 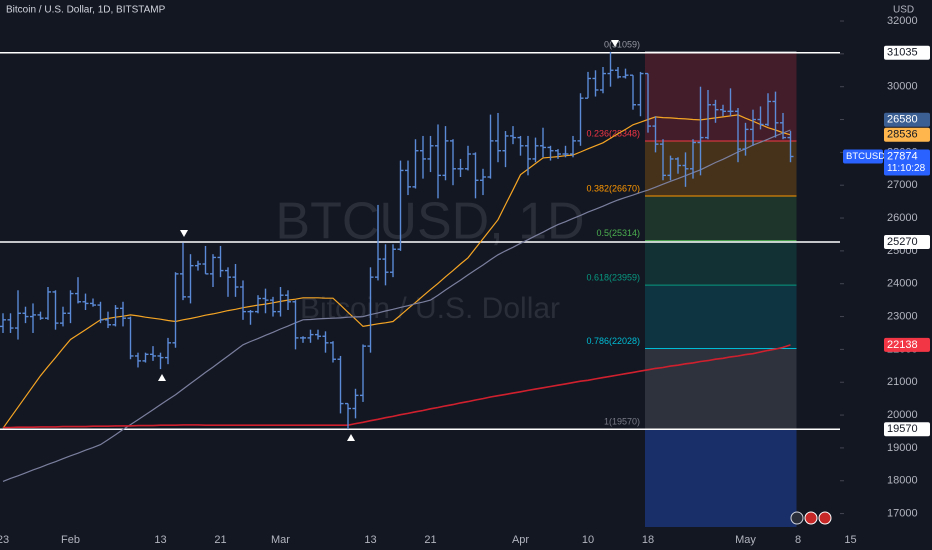 I want to click on x-tick-label: 18, so click(x=648, y=540).